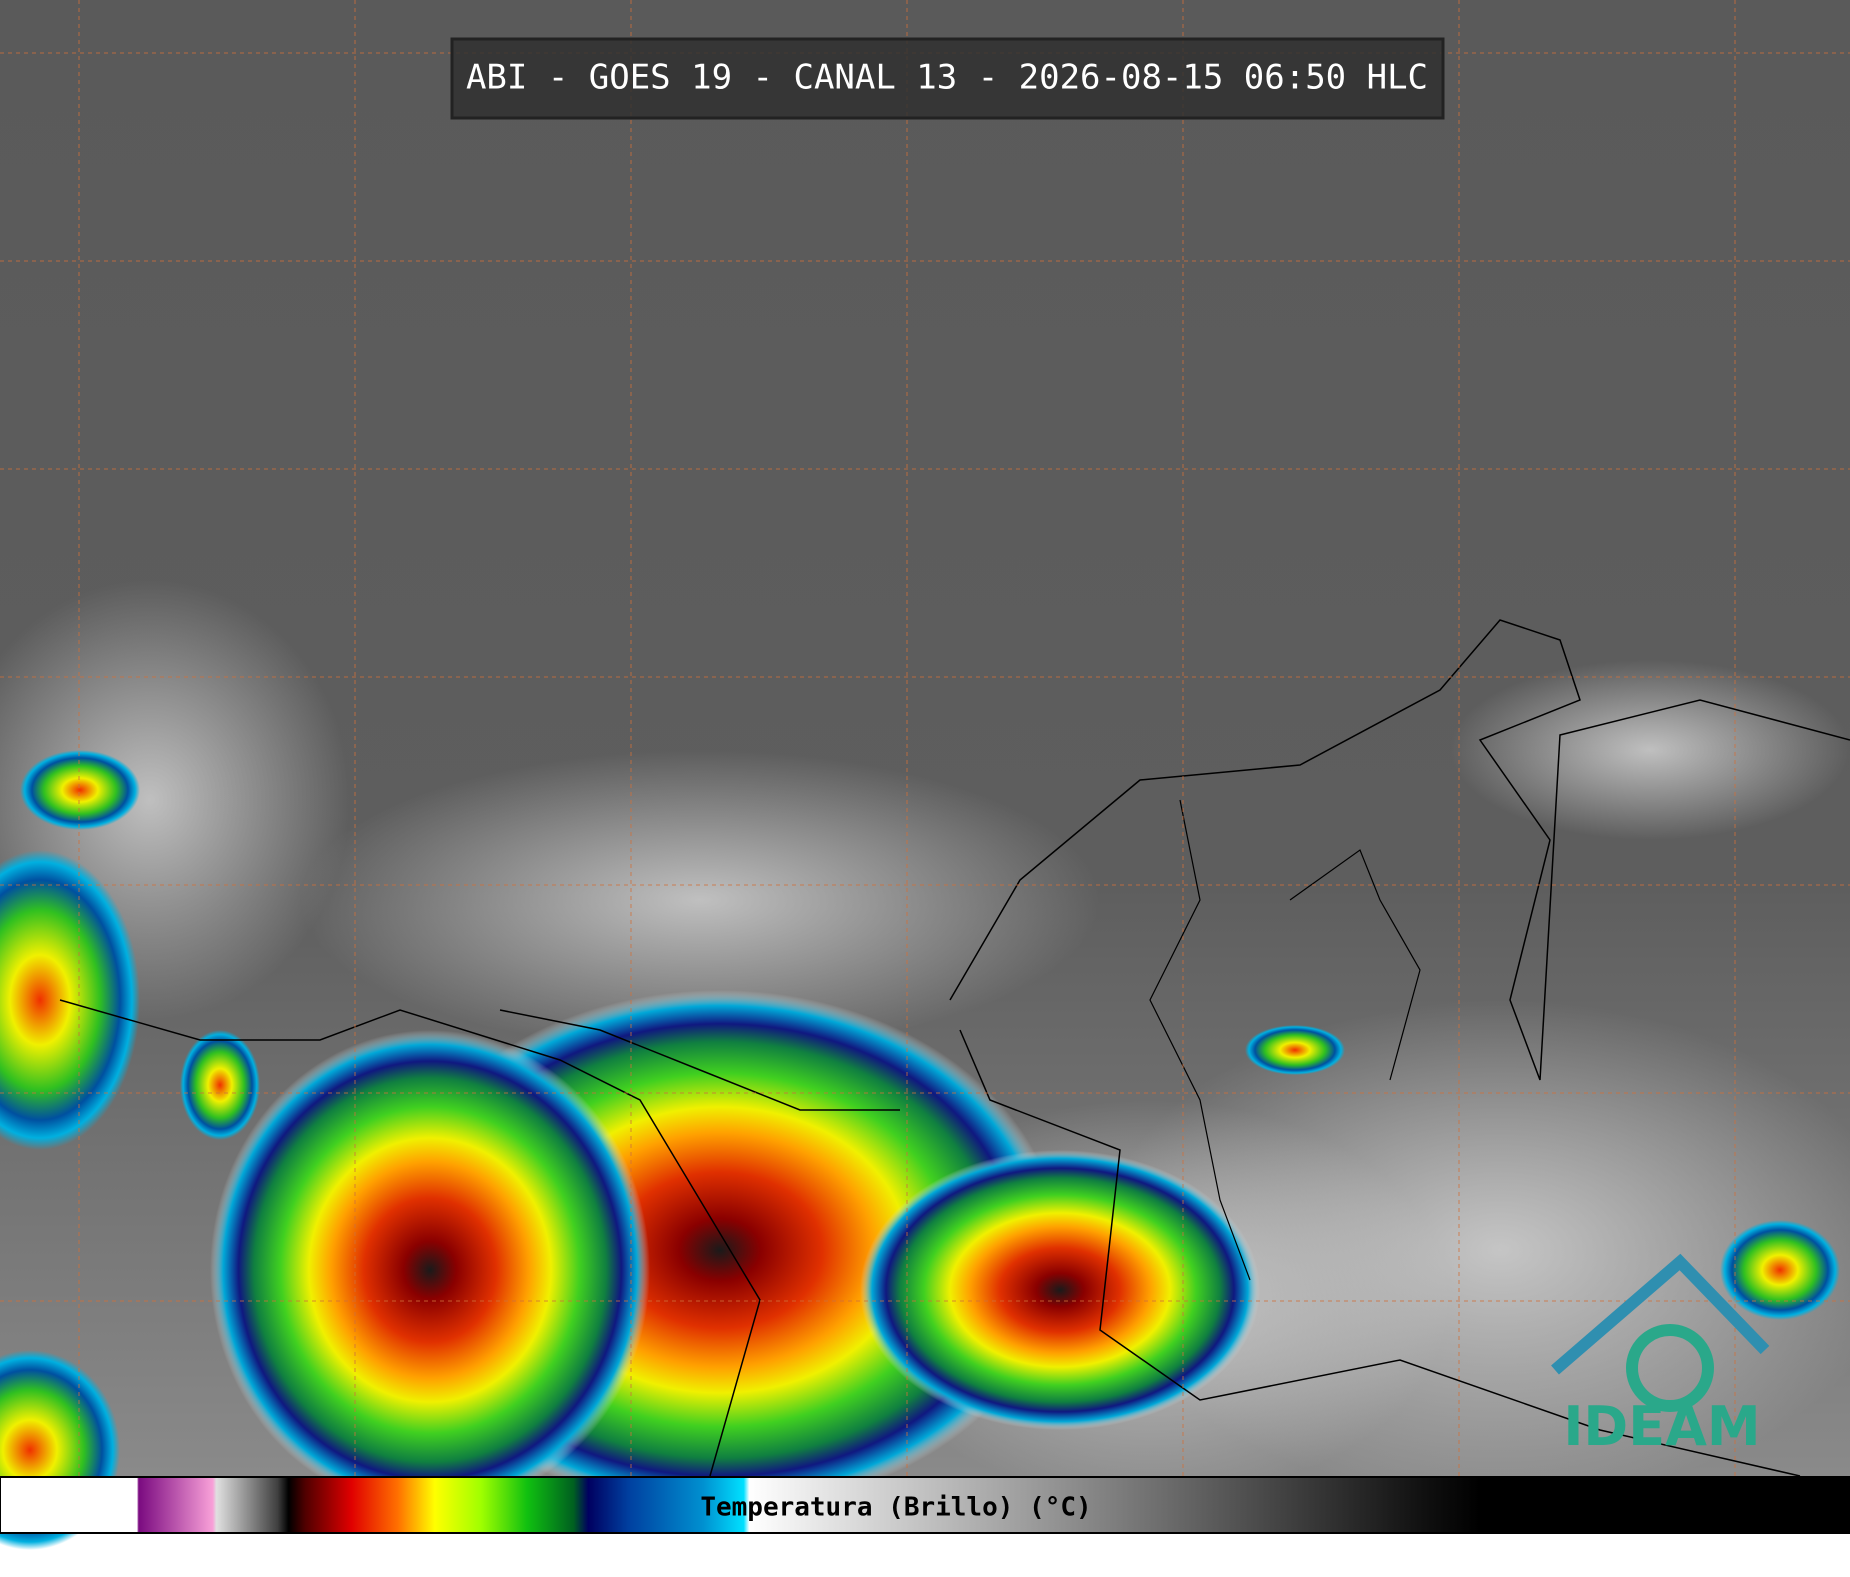 Image resolution: width=1850 pixels, height=1577 pixels. I want to click on colorbar-label: Temperatura (Brillo) (°C), so click(895, 1508).